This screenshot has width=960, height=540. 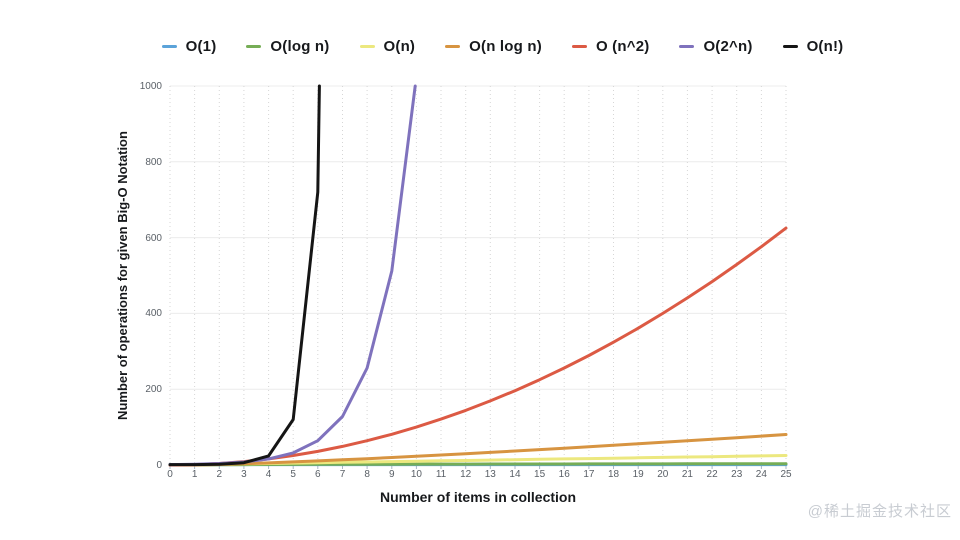 I want to click on x-tick-label: 2, so click(x=219, y=474).